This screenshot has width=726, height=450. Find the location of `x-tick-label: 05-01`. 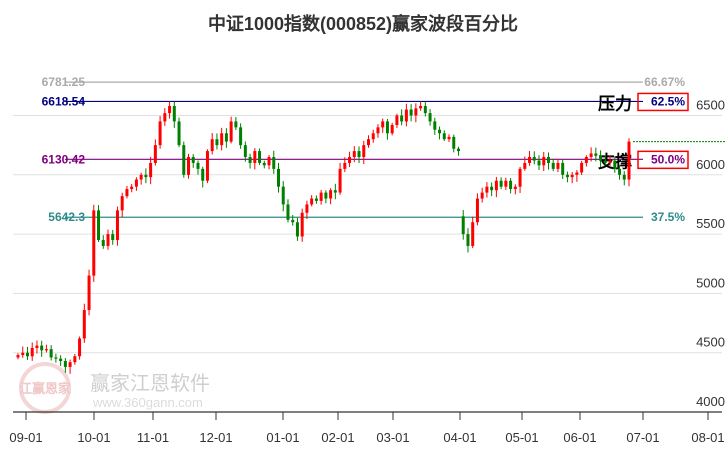

x-tick-label: 05-01 is located at coordinates (521, 437).